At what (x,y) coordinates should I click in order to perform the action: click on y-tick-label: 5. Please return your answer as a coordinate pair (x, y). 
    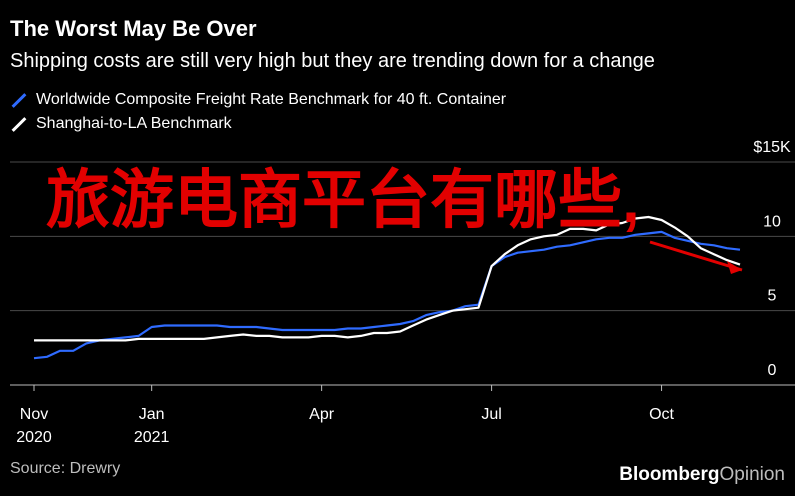
    Looking at the image, I should click on (772, 296).